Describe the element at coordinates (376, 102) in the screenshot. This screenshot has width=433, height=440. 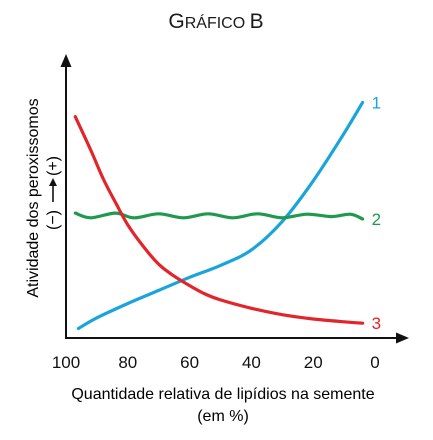
I see `series-label-1: 1` at that location.